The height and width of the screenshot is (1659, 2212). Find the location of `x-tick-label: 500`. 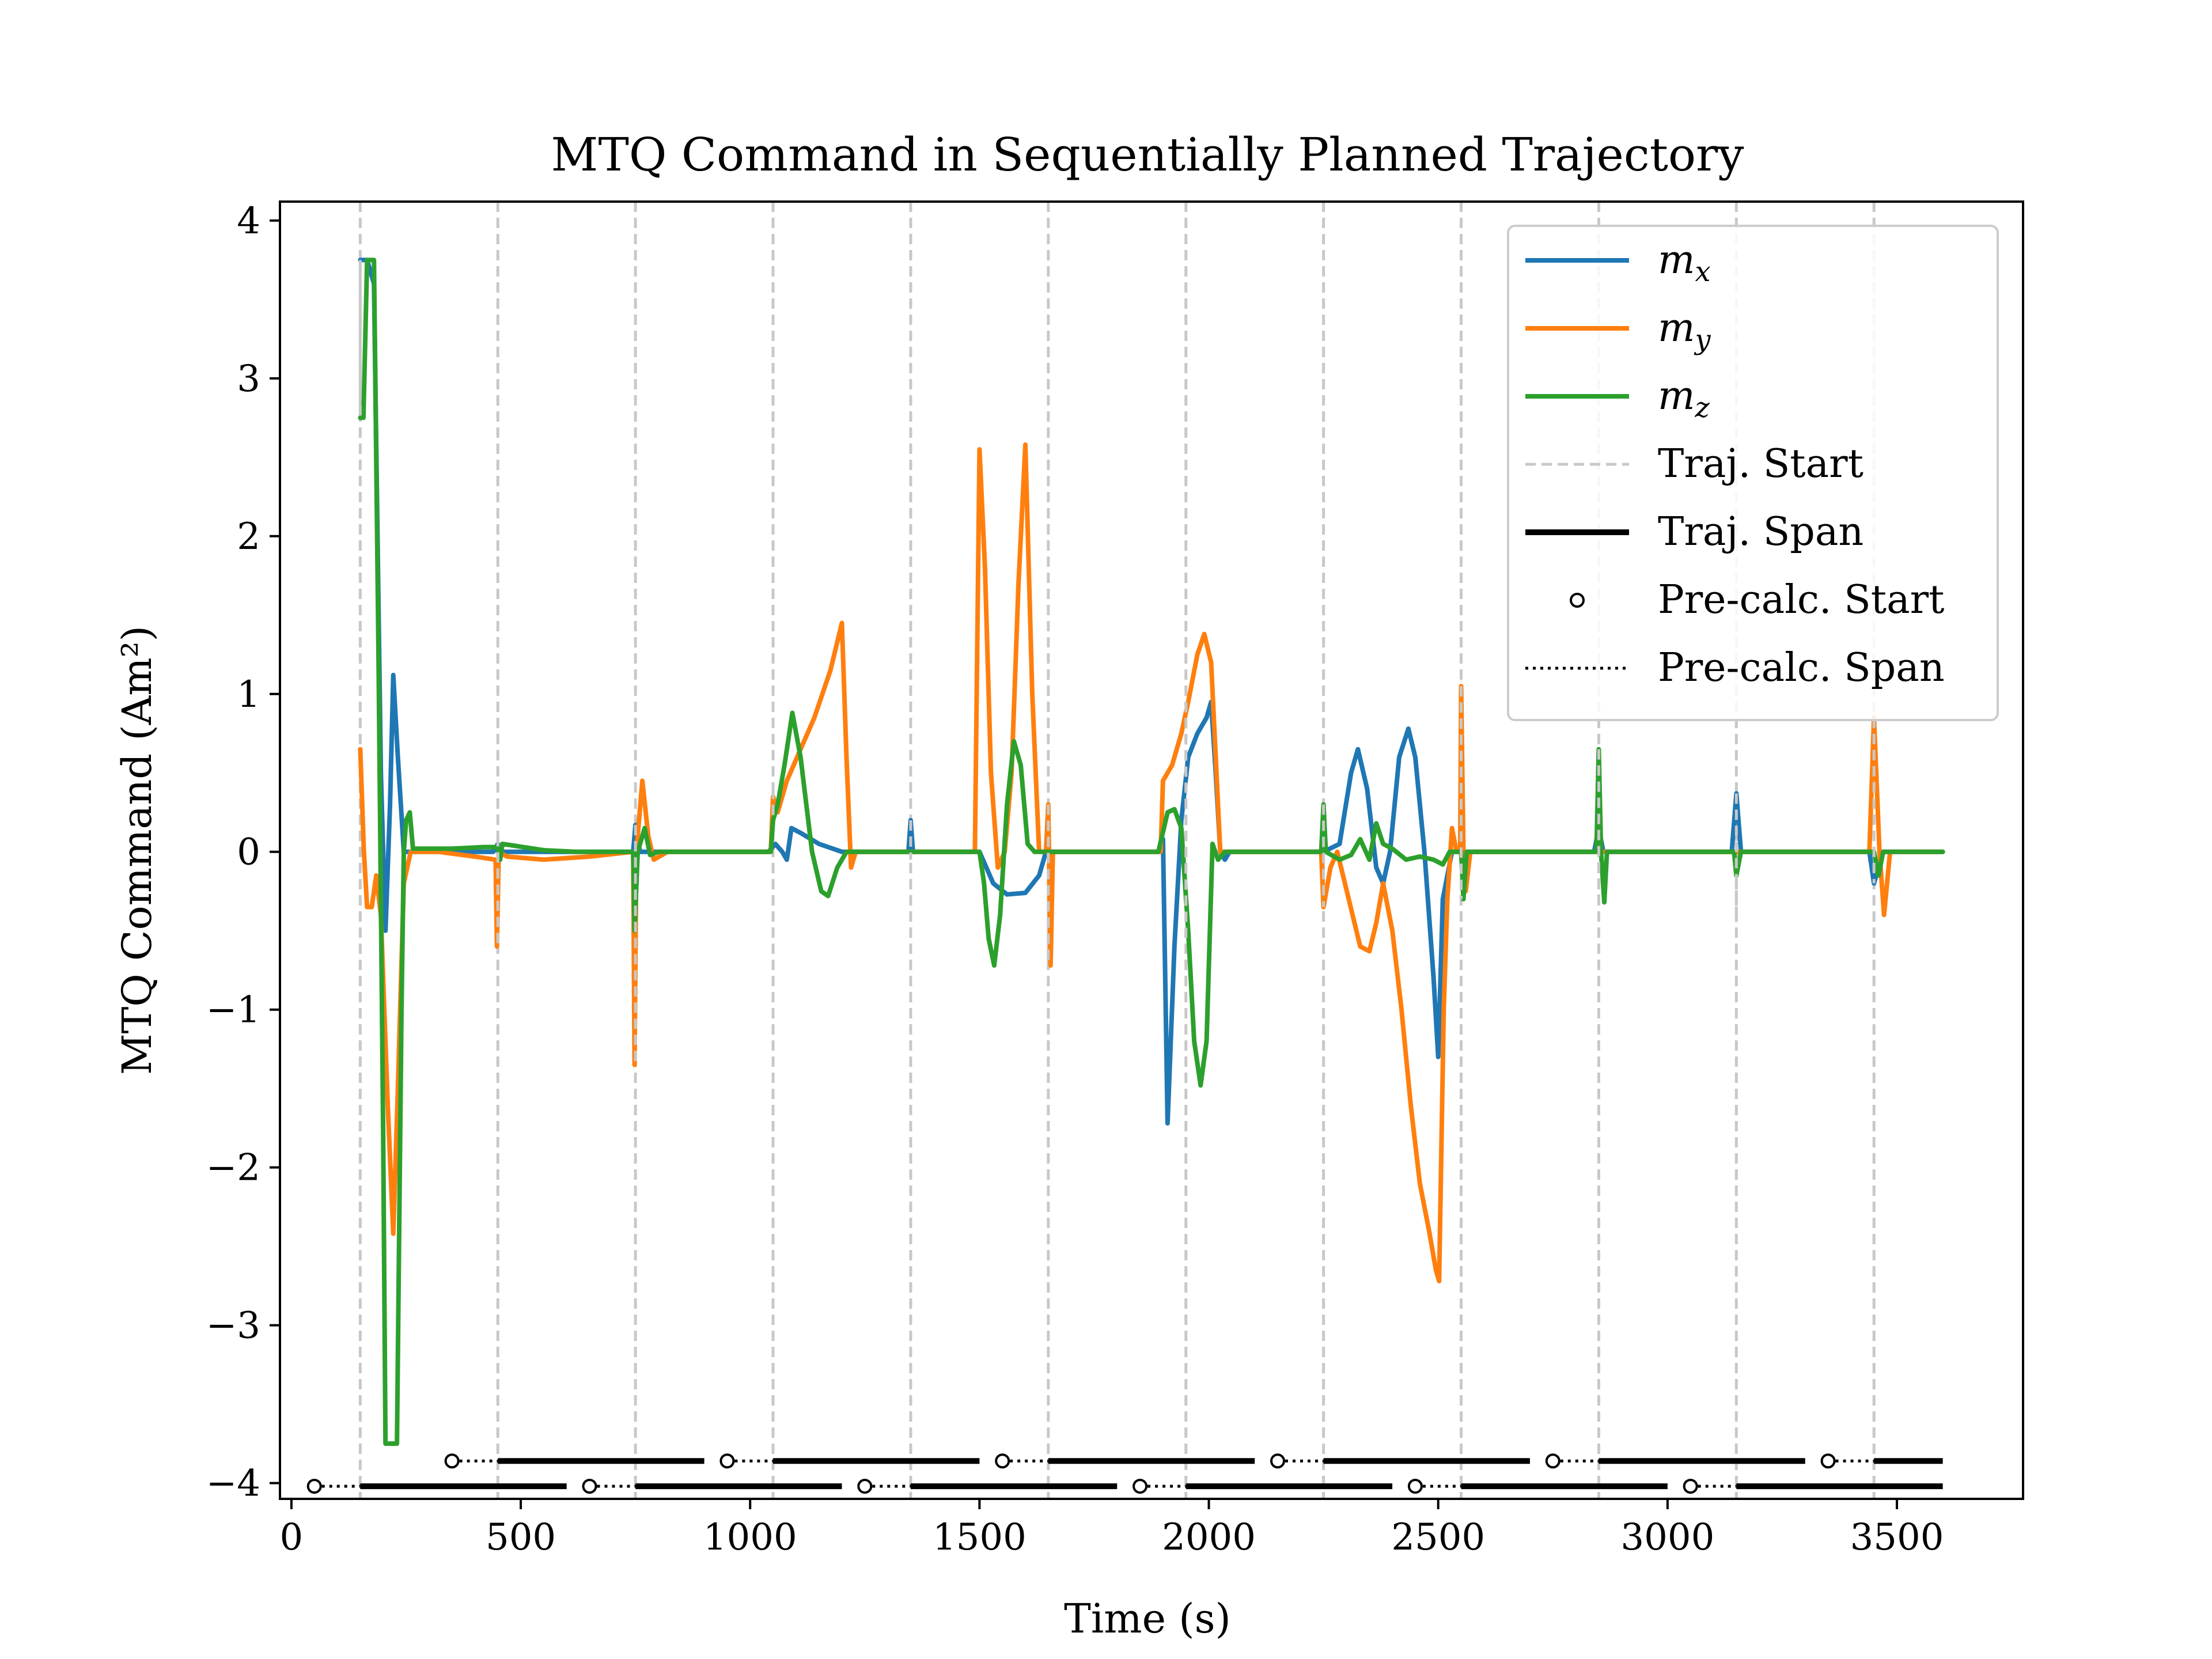

x-tick-label: 500 is located at coordinates (521, 1537).